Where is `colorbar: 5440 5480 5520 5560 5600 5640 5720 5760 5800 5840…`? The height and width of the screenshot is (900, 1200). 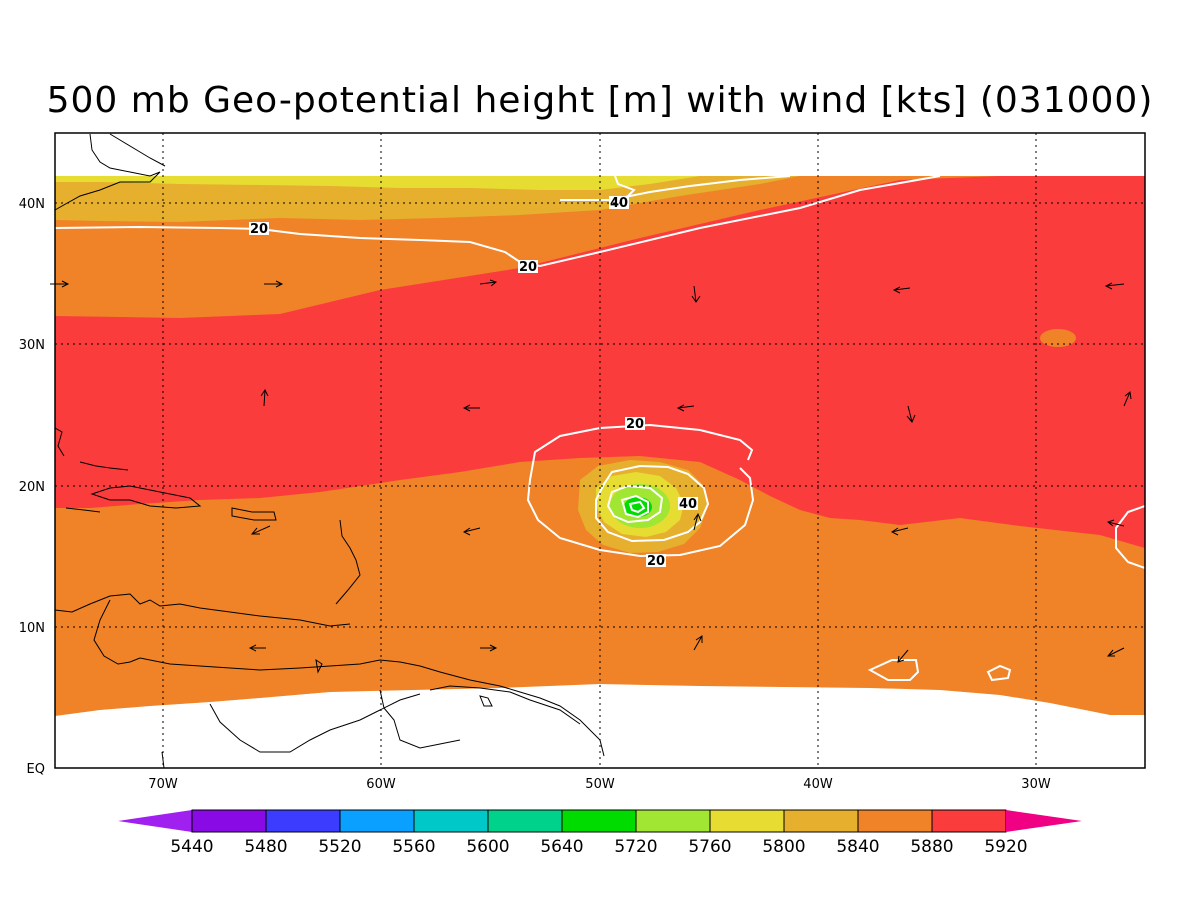 colorbar: 5440 5480 5520 5560 5600 5640 5720 5760 5800 5840… is located at coordinates (600, 833).